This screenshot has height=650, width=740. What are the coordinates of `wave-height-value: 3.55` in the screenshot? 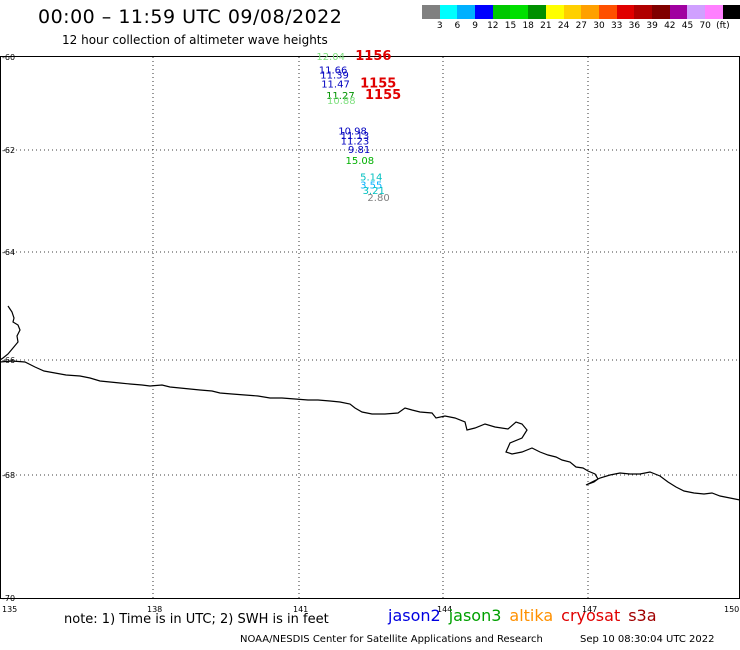 It's located at (371, 186).